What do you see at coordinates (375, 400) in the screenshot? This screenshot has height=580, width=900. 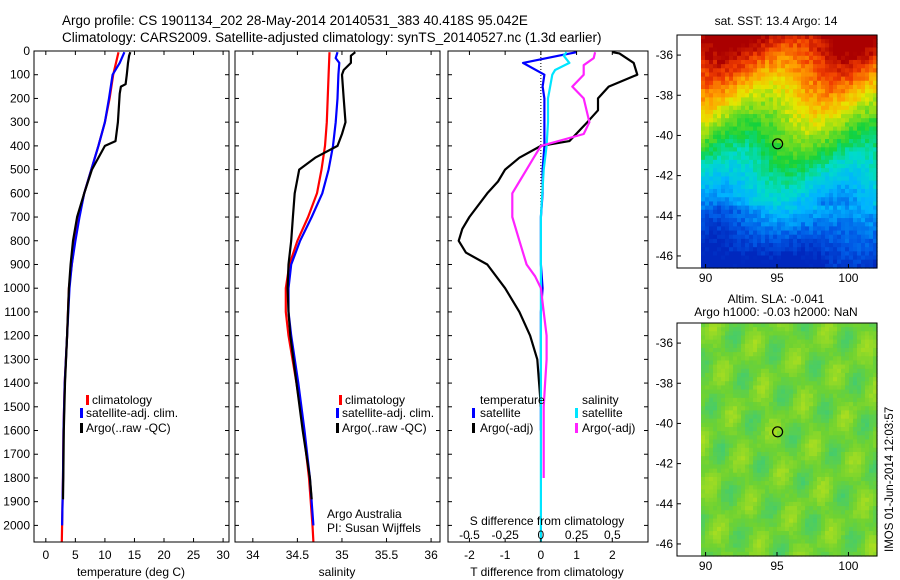 I see `salinity-legend-climatology: climatology` at bounding box center [375, 400].